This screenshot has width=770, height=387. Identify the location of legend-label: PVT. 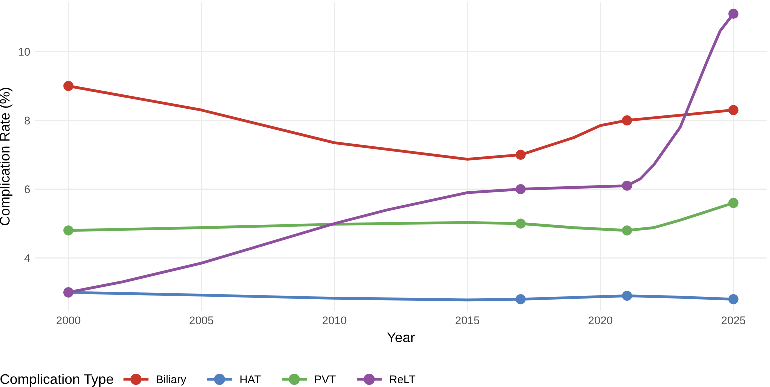
(325, 380).